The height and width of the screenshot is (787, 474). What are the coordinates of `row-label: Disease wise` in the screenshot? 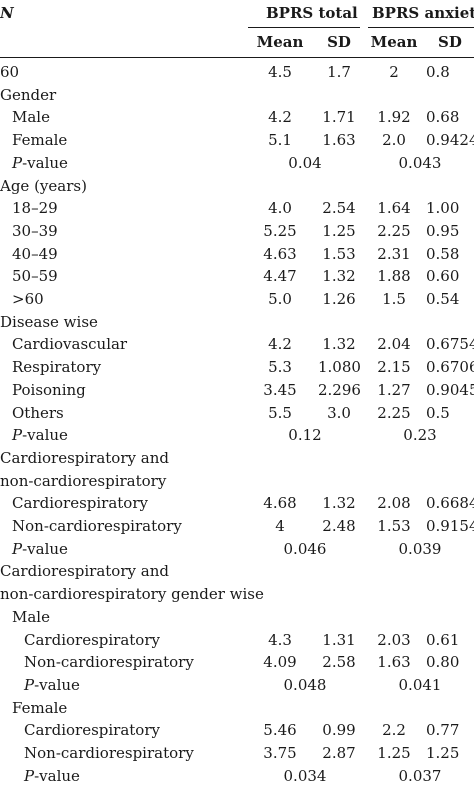 It's located at (49, 321).